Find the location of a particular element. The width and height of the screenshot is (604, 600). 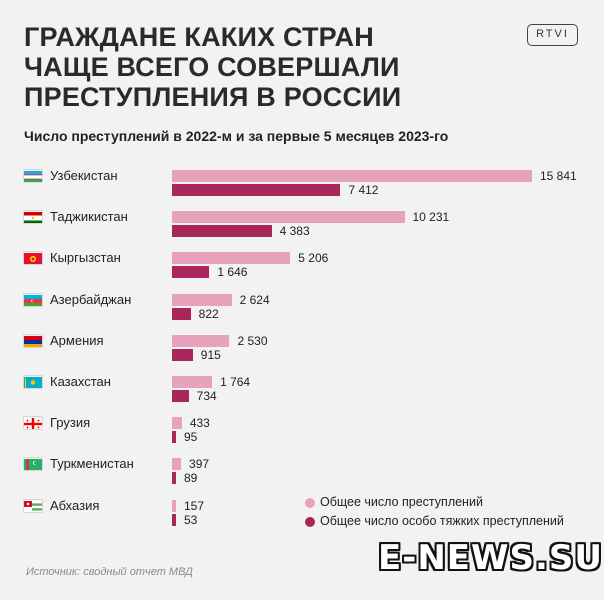

data-label: 4 383 is located at coordinates (294, 231).